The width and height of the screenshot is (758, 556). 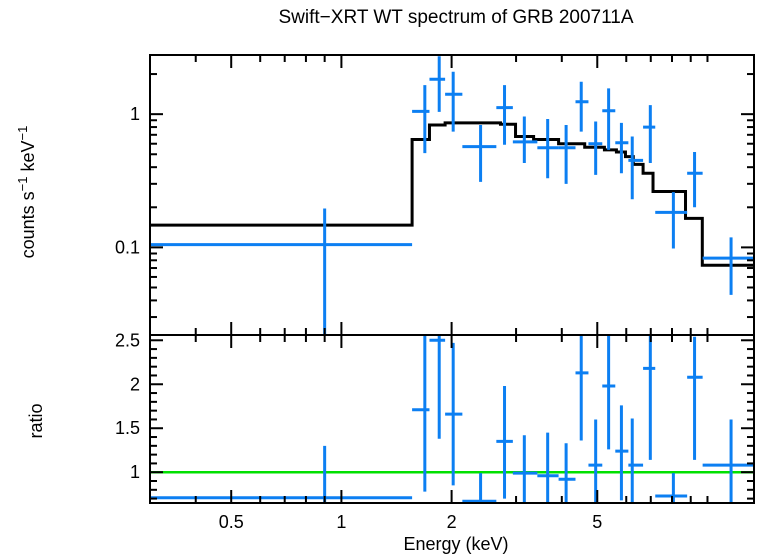 I want to click on x-tick-label: 0.5, so click(x=231, y=522).